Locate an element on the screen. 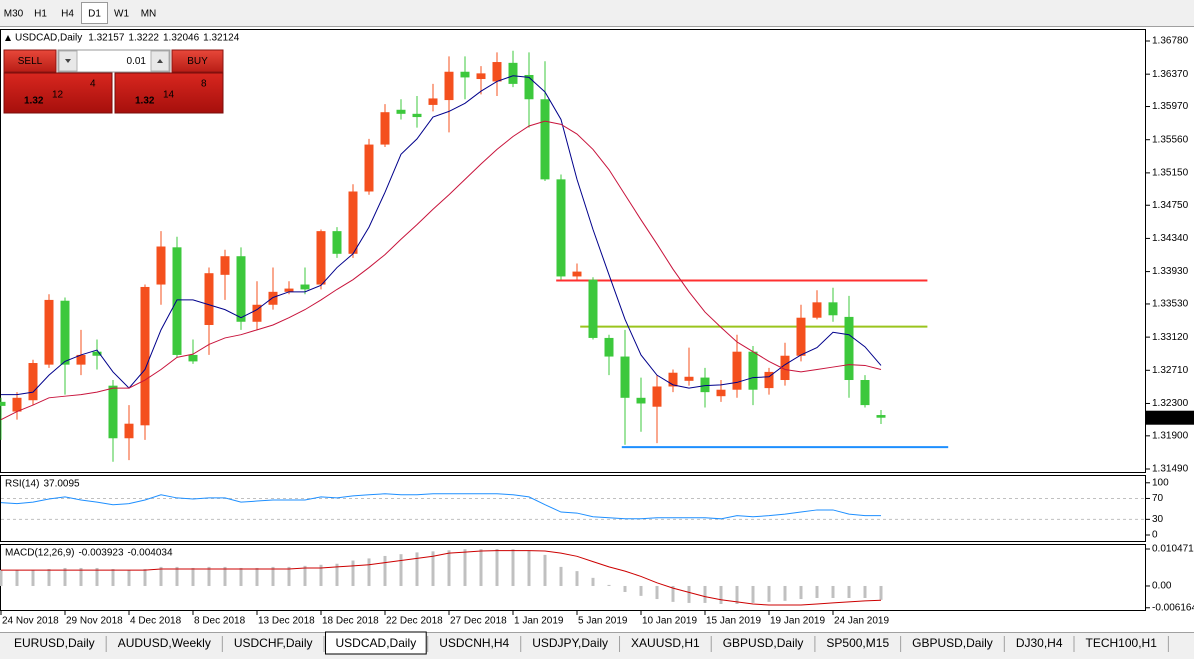  symbol-tab: EURUSD,Daily is located at coordinates (55, 644).